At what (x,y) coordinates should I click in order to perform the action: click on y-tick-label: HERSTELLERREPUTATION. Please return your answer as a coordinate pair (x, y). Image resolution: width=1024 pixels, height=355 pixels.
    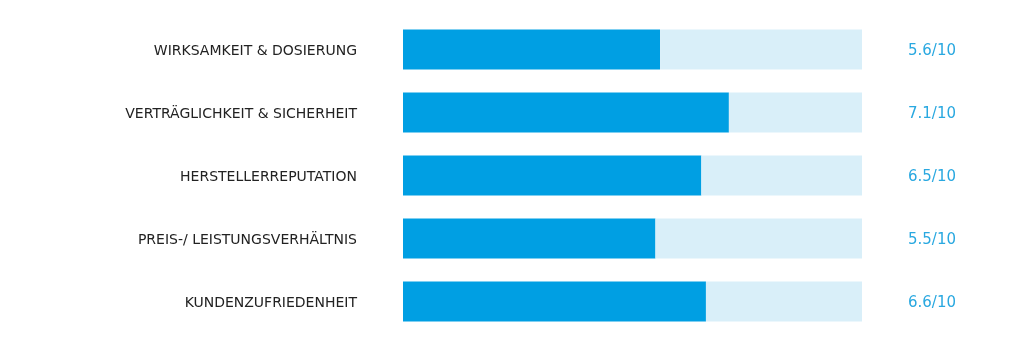
    Looking at the image, I should click on (268, 175).